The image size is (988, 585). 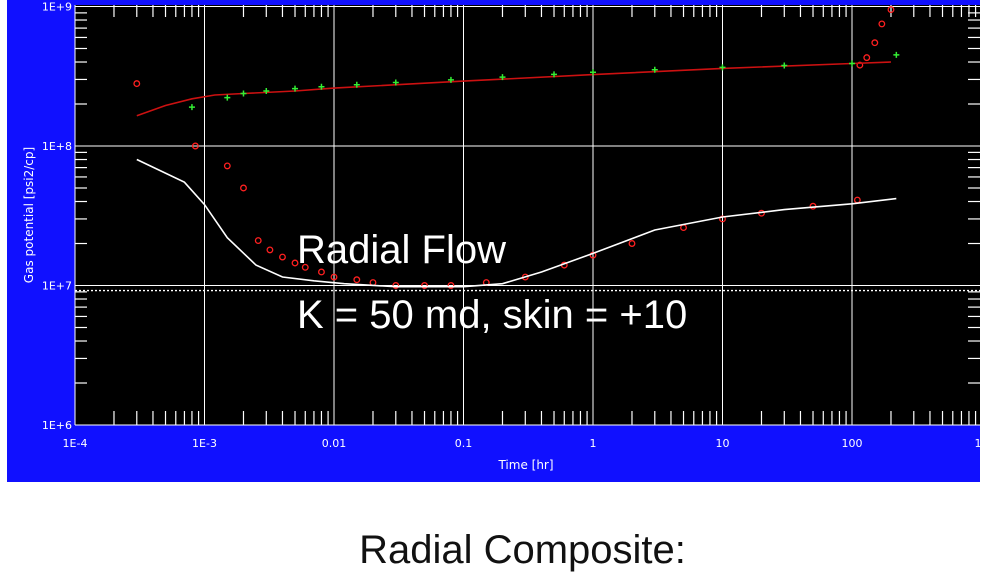 I want to click on x-tick-label: 0.1, so click(x=464, y=443).